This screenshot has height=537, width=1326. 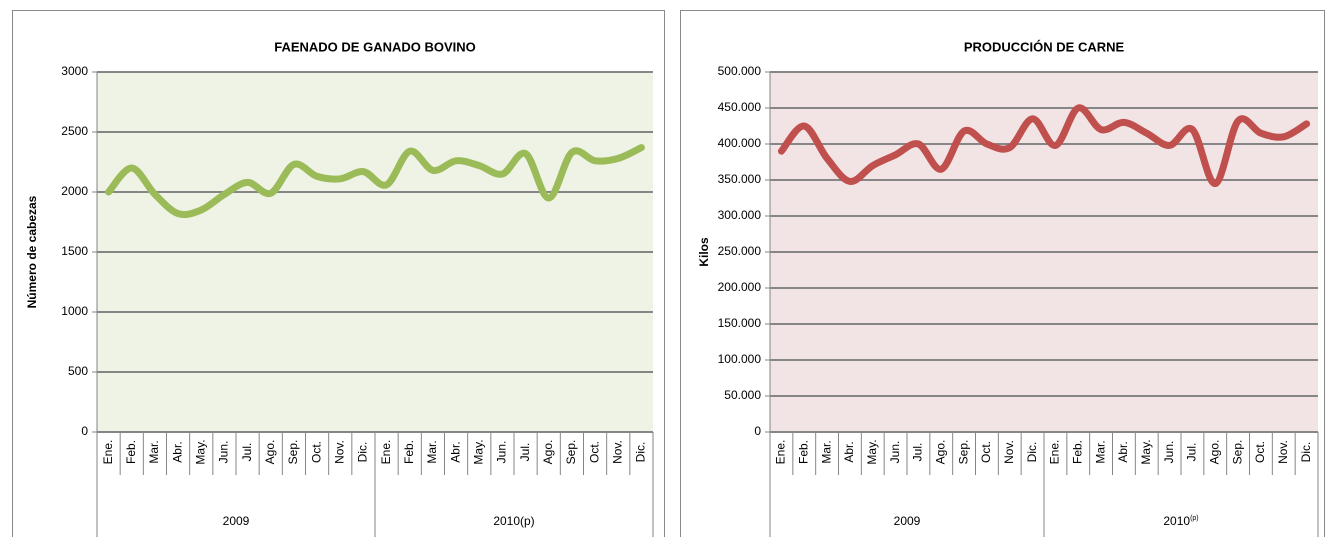 What do you see at coordinates (78, 371) in the screenshot?
I see `y-tick-label: 500` at bounding box center [78, 371].